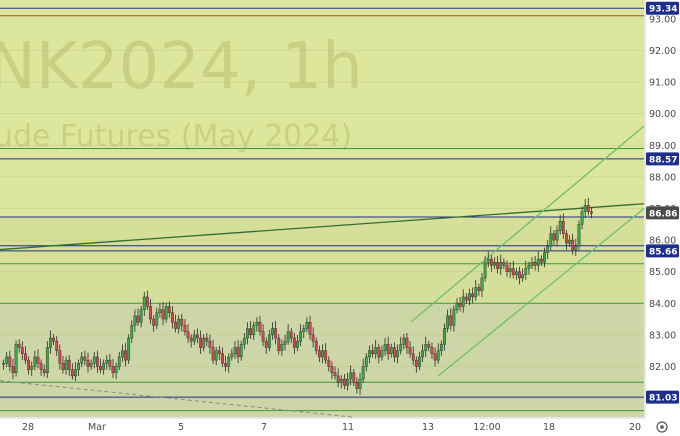  I want to click on time-axis, so click(340, 427).